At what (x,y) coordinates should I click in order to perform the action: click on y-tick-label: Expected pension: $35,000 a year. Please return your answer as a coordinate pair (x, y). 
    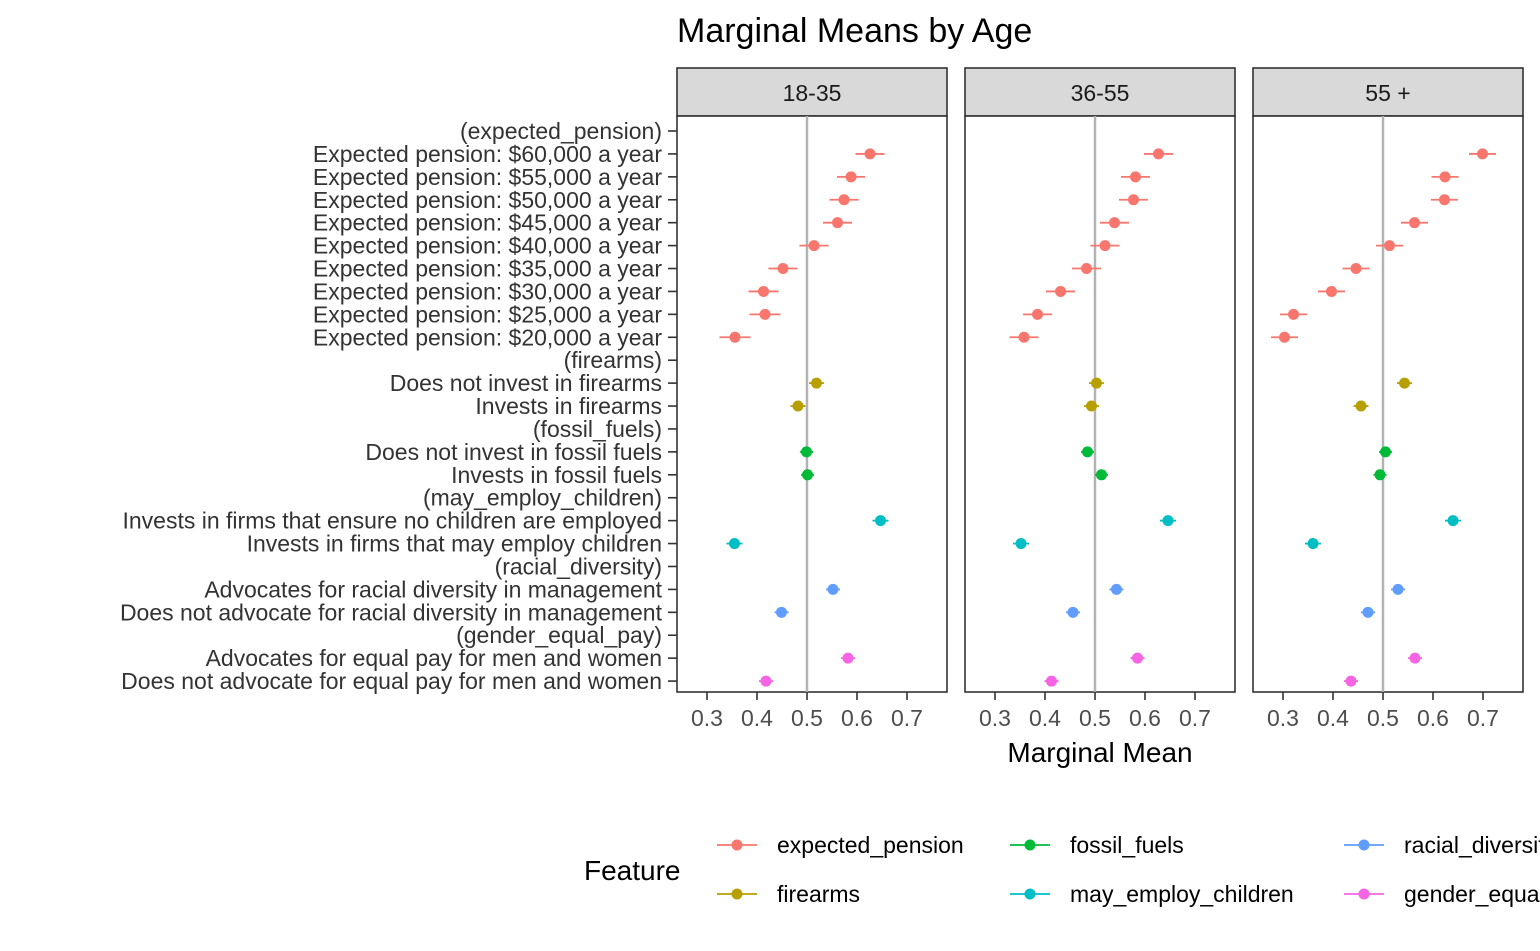
    Looking at the image, I should click on (487, 269).